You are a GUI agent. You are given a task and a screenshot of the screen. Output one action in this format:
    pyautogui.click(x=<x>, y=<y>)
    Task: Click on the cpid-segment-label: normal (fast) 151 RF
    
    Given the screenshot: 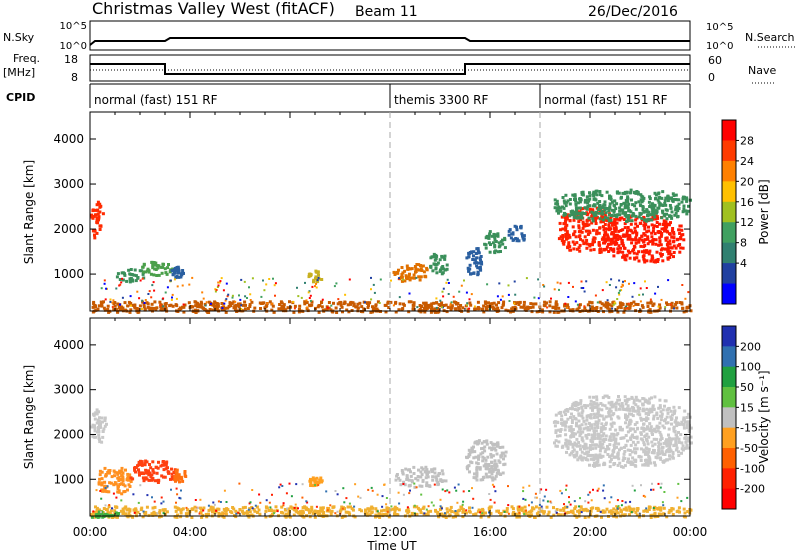 What is the action you would take?
    pyautogui.click(x=156, y=100)
    